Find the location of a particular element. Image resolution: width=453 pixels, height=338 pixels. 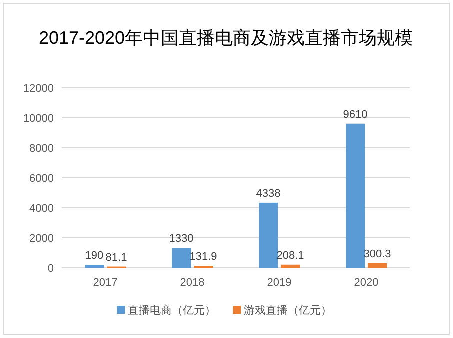

x-tick-label: 2020 is located at coordinates (366, 283).